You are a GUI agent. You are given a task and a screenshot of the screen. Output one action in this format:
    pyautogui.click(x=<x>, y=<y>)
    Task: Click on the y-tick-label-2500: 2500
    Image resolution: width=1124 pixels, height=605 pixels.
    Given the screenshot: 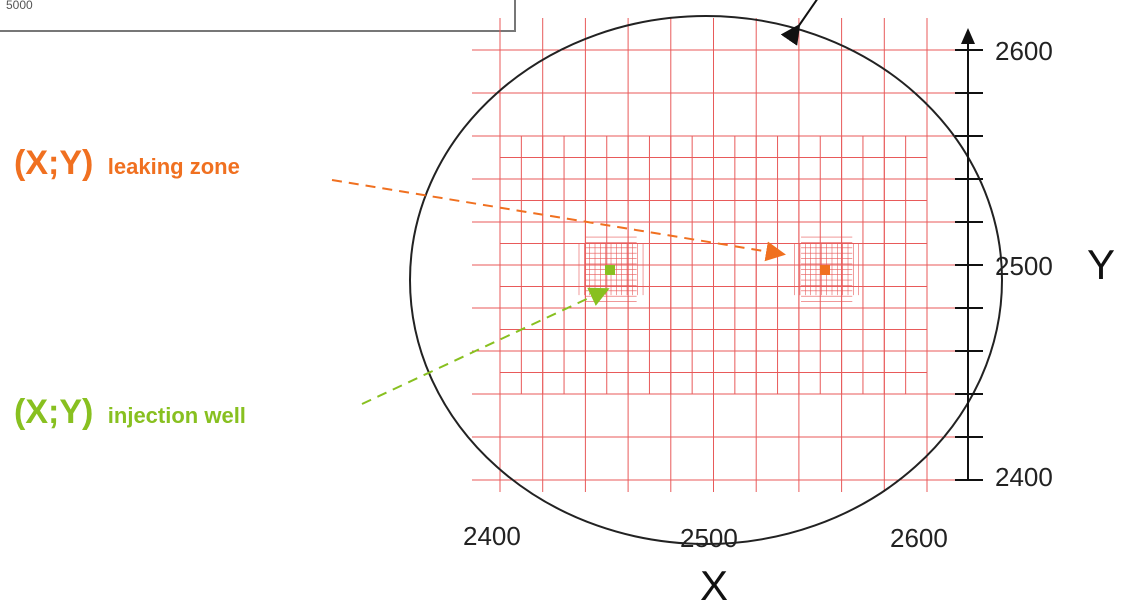 What is the action you would take?
    pyautogui.click(x=1024, y=266)
    